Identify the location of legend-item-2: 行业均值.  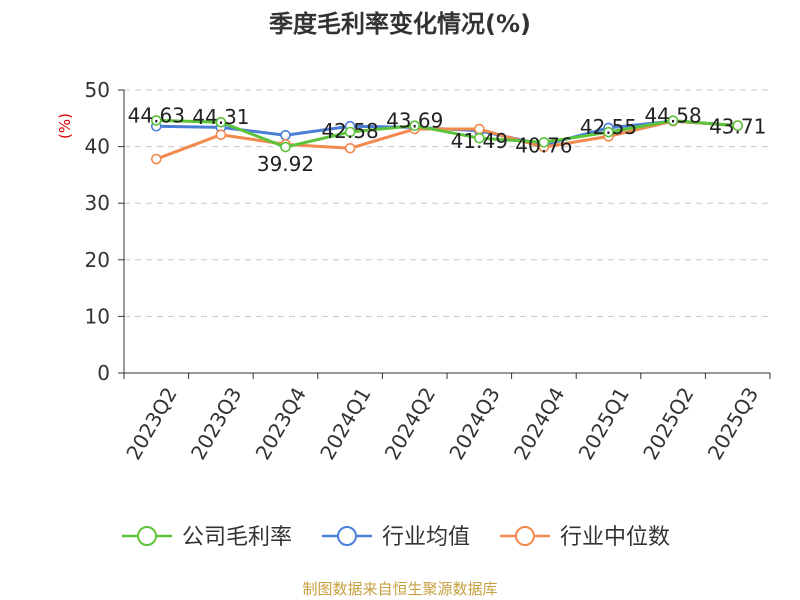
(396, 537).